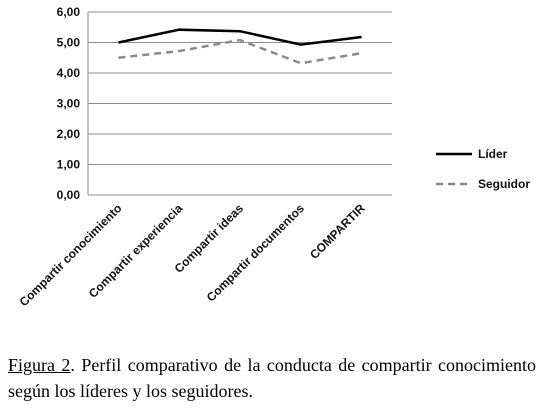 This screenshot has height=410, width=542. Describe the element at coordinates (240, 37) in the screenshot. I see `series-line-líder` at that location.